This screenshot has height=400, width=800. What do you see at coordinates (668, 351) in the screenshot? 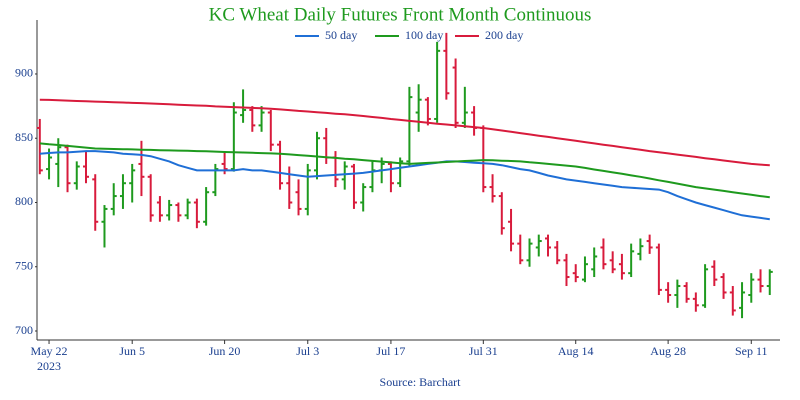
I see `x-tick-label: Aug 28` at bounding box center [668, 351].